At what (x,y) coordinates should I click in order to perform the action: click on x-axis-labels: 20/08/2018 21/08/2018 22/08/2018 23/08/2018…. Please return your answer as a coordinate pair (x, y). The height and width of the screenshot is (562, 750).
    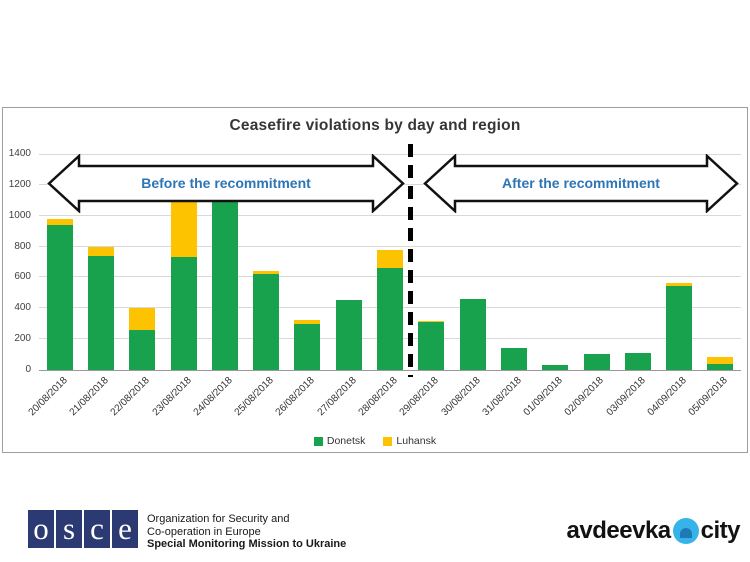
    Looking at the image, I should click on (383, 405).